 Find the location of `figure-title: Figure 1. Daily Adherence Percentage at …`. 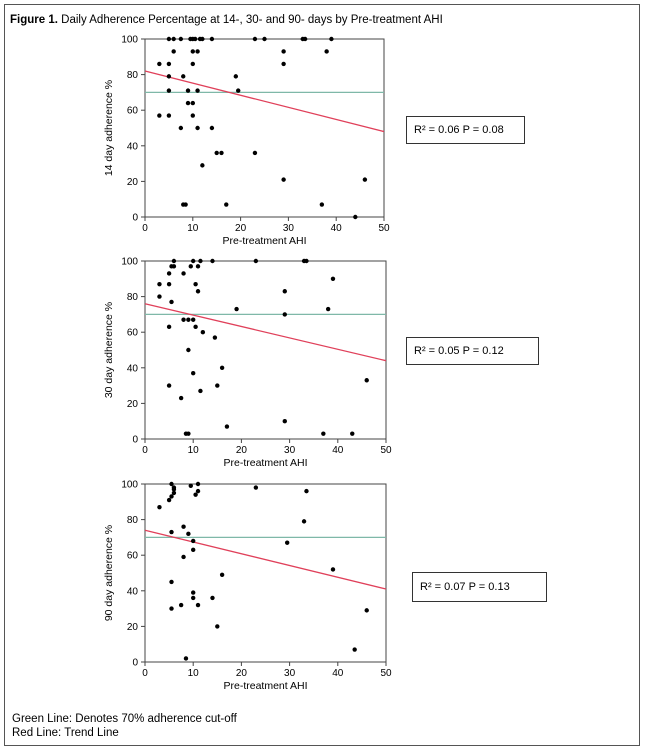

figure-title: Figure 1. Daily Adherence Percentage at … is located at coordinates (226, 20).